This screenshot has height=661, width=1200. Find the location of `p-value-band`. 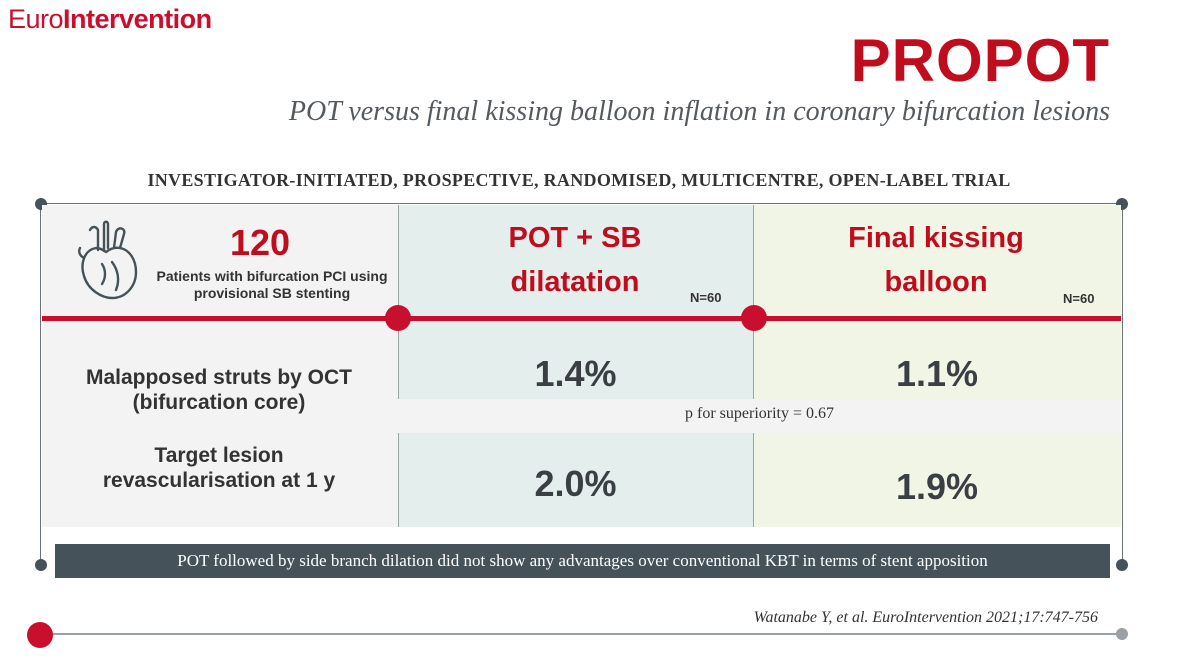

p-value-band is located at coordinates (759, 416).